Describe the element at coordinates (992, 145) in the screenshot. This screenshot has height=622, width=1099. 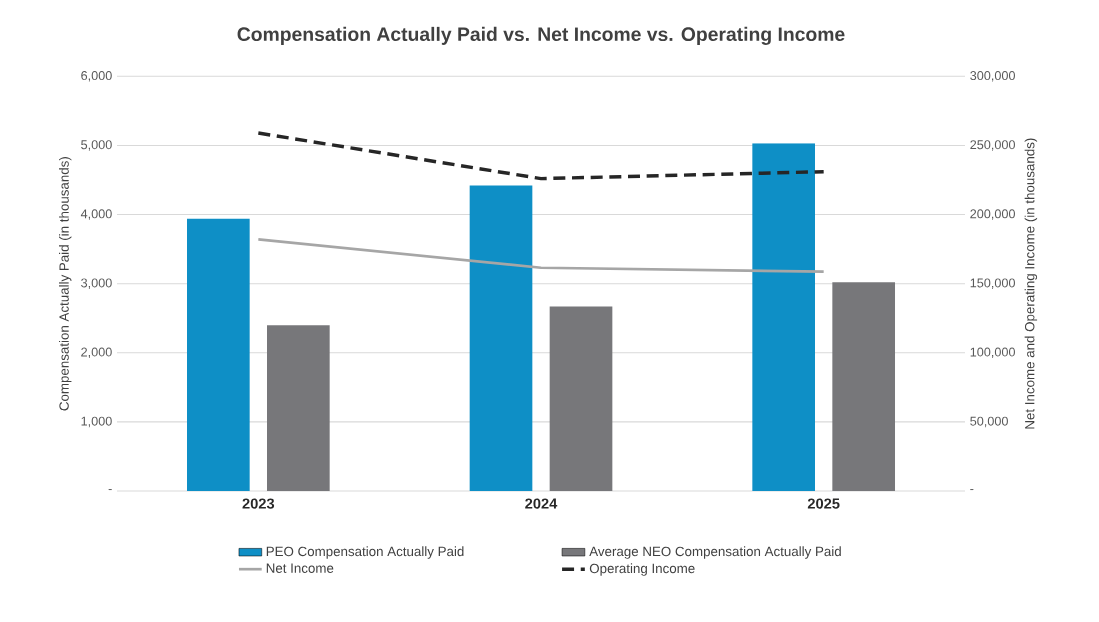
I see `y2-tick-label: 250,000` at that location.